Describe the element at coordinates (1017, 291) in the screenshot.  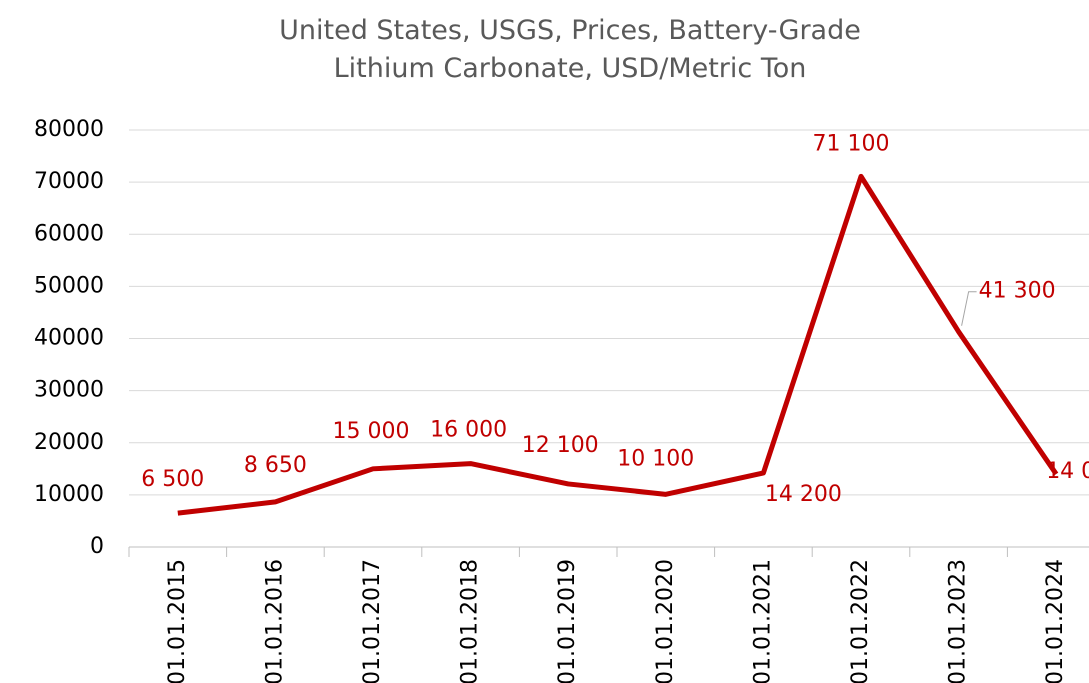
I see `data-label: 41 300` at that location.